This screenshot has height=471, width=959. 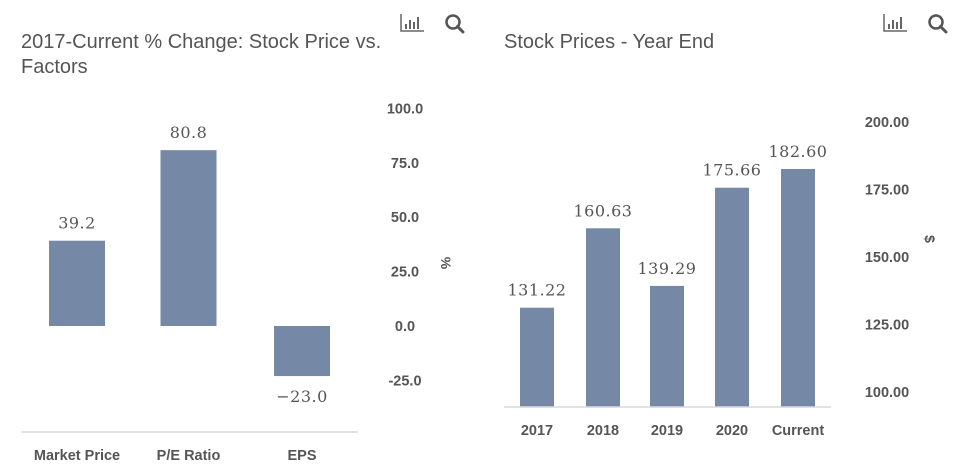 I want to click on x-tick-label: 2018, so click(x=603, y=431).